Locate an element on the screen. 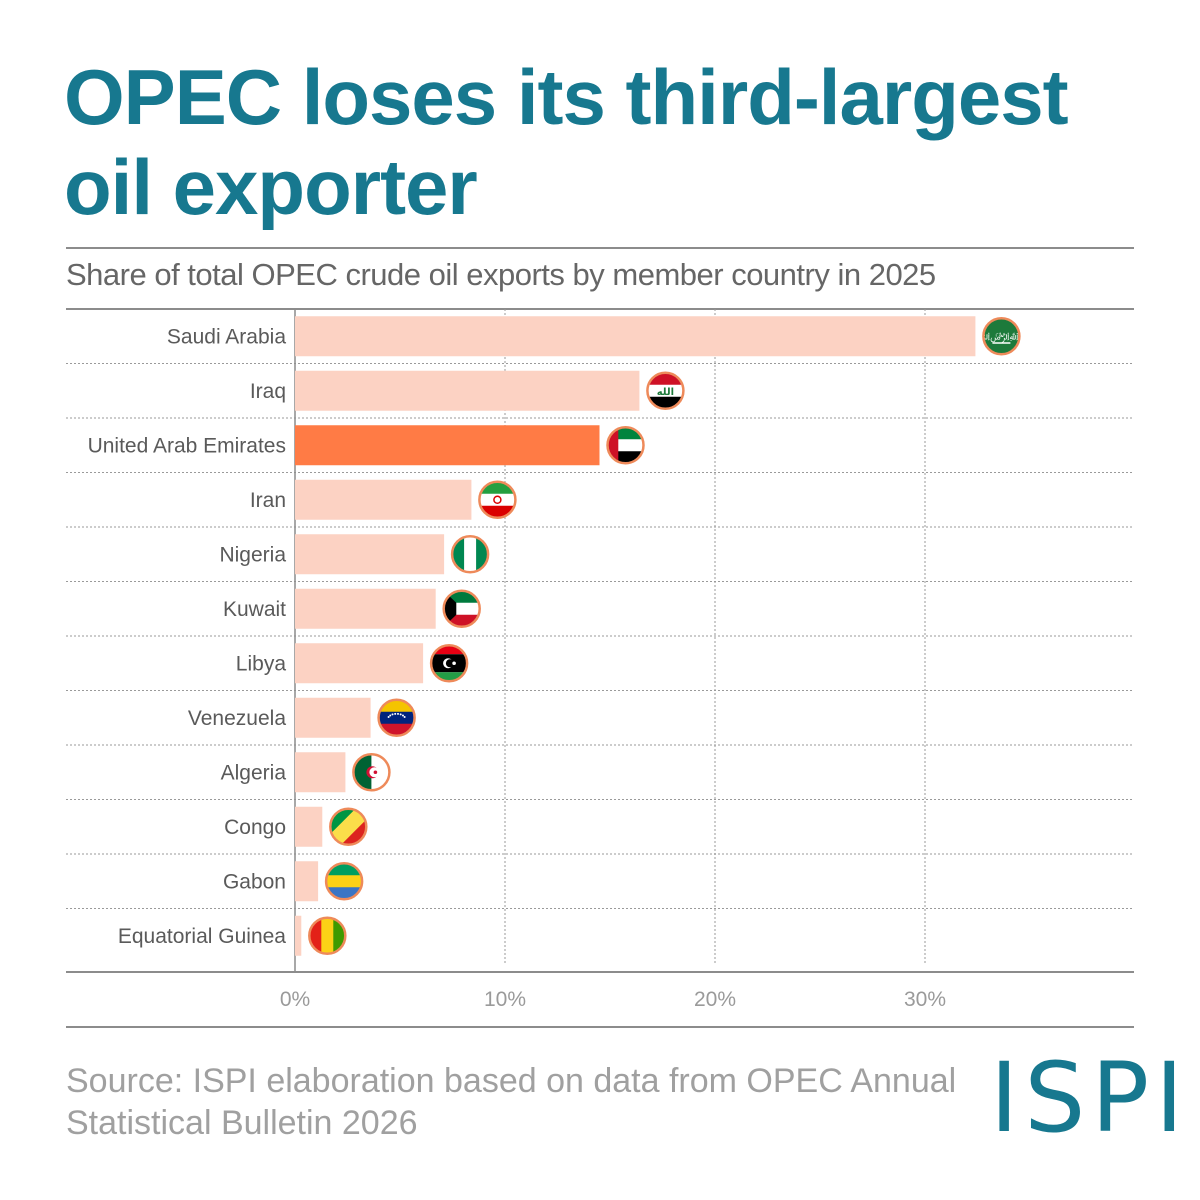  nigeria-flag-icon is located at coordinates (470, 554).